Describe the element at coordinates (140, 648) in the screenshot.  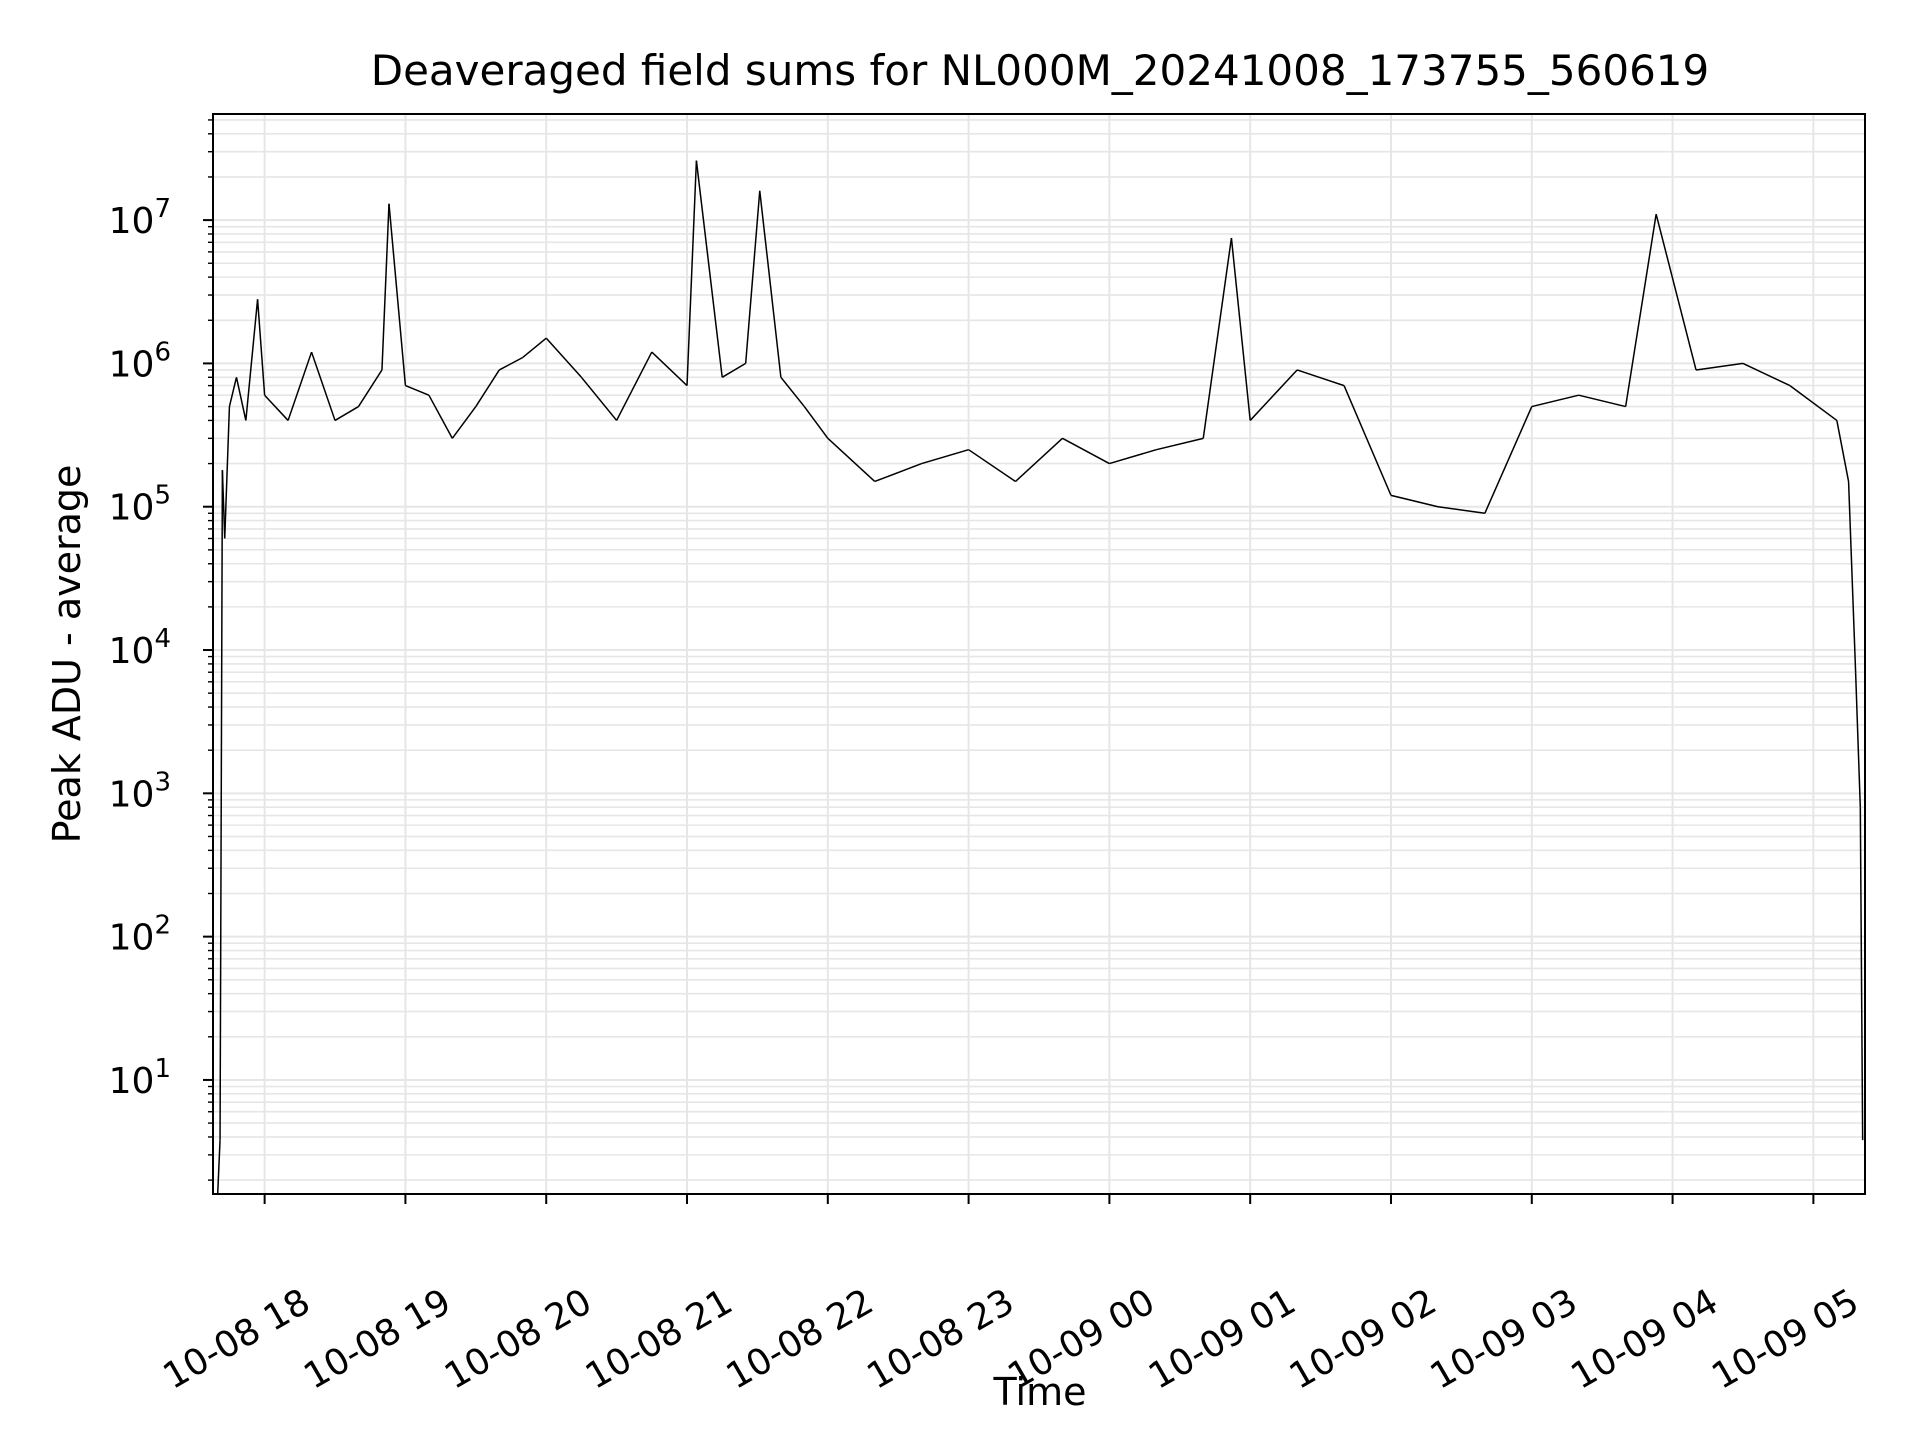
I see `y-tick-label: 10⁴` at that location.